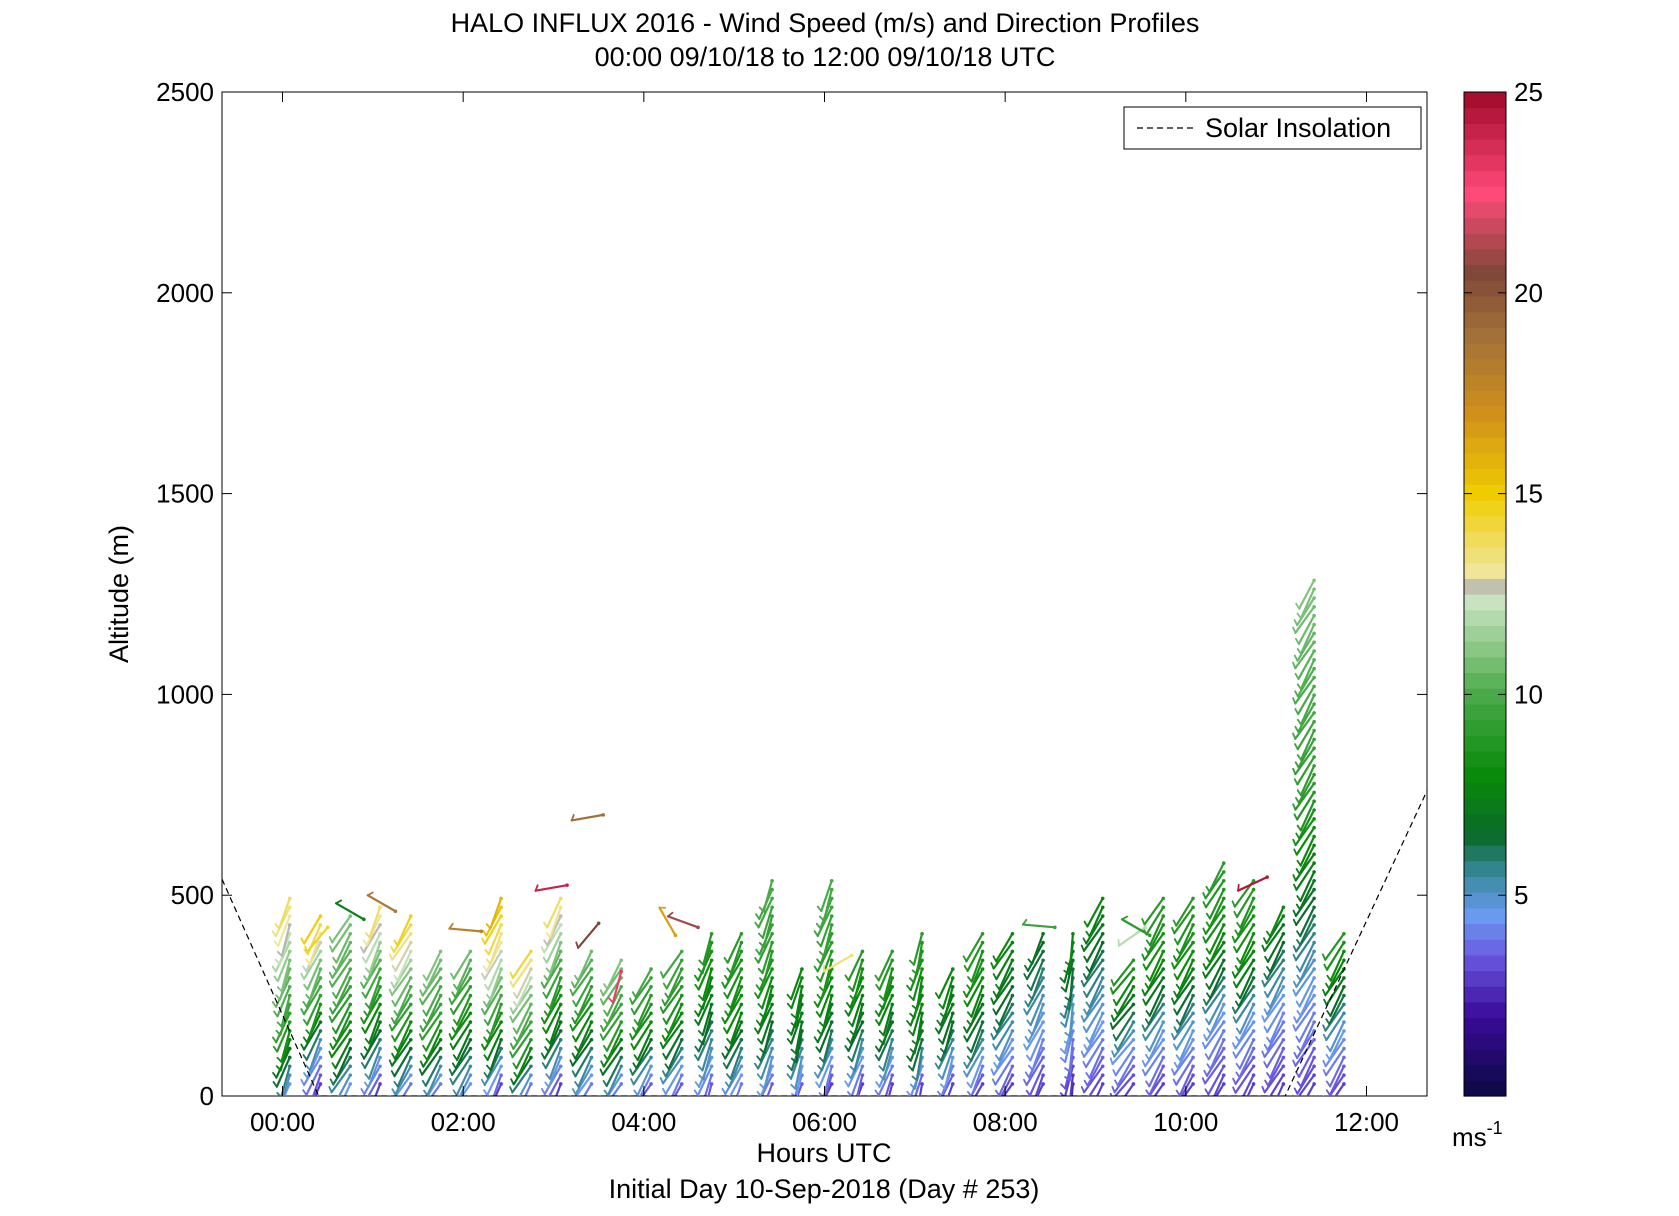 The width and height of the screenshot is (1679, 1216). Describe the element at coordinates (282, 1122) in the screenshot. I see `x-tick-label: 00:00` at that location.